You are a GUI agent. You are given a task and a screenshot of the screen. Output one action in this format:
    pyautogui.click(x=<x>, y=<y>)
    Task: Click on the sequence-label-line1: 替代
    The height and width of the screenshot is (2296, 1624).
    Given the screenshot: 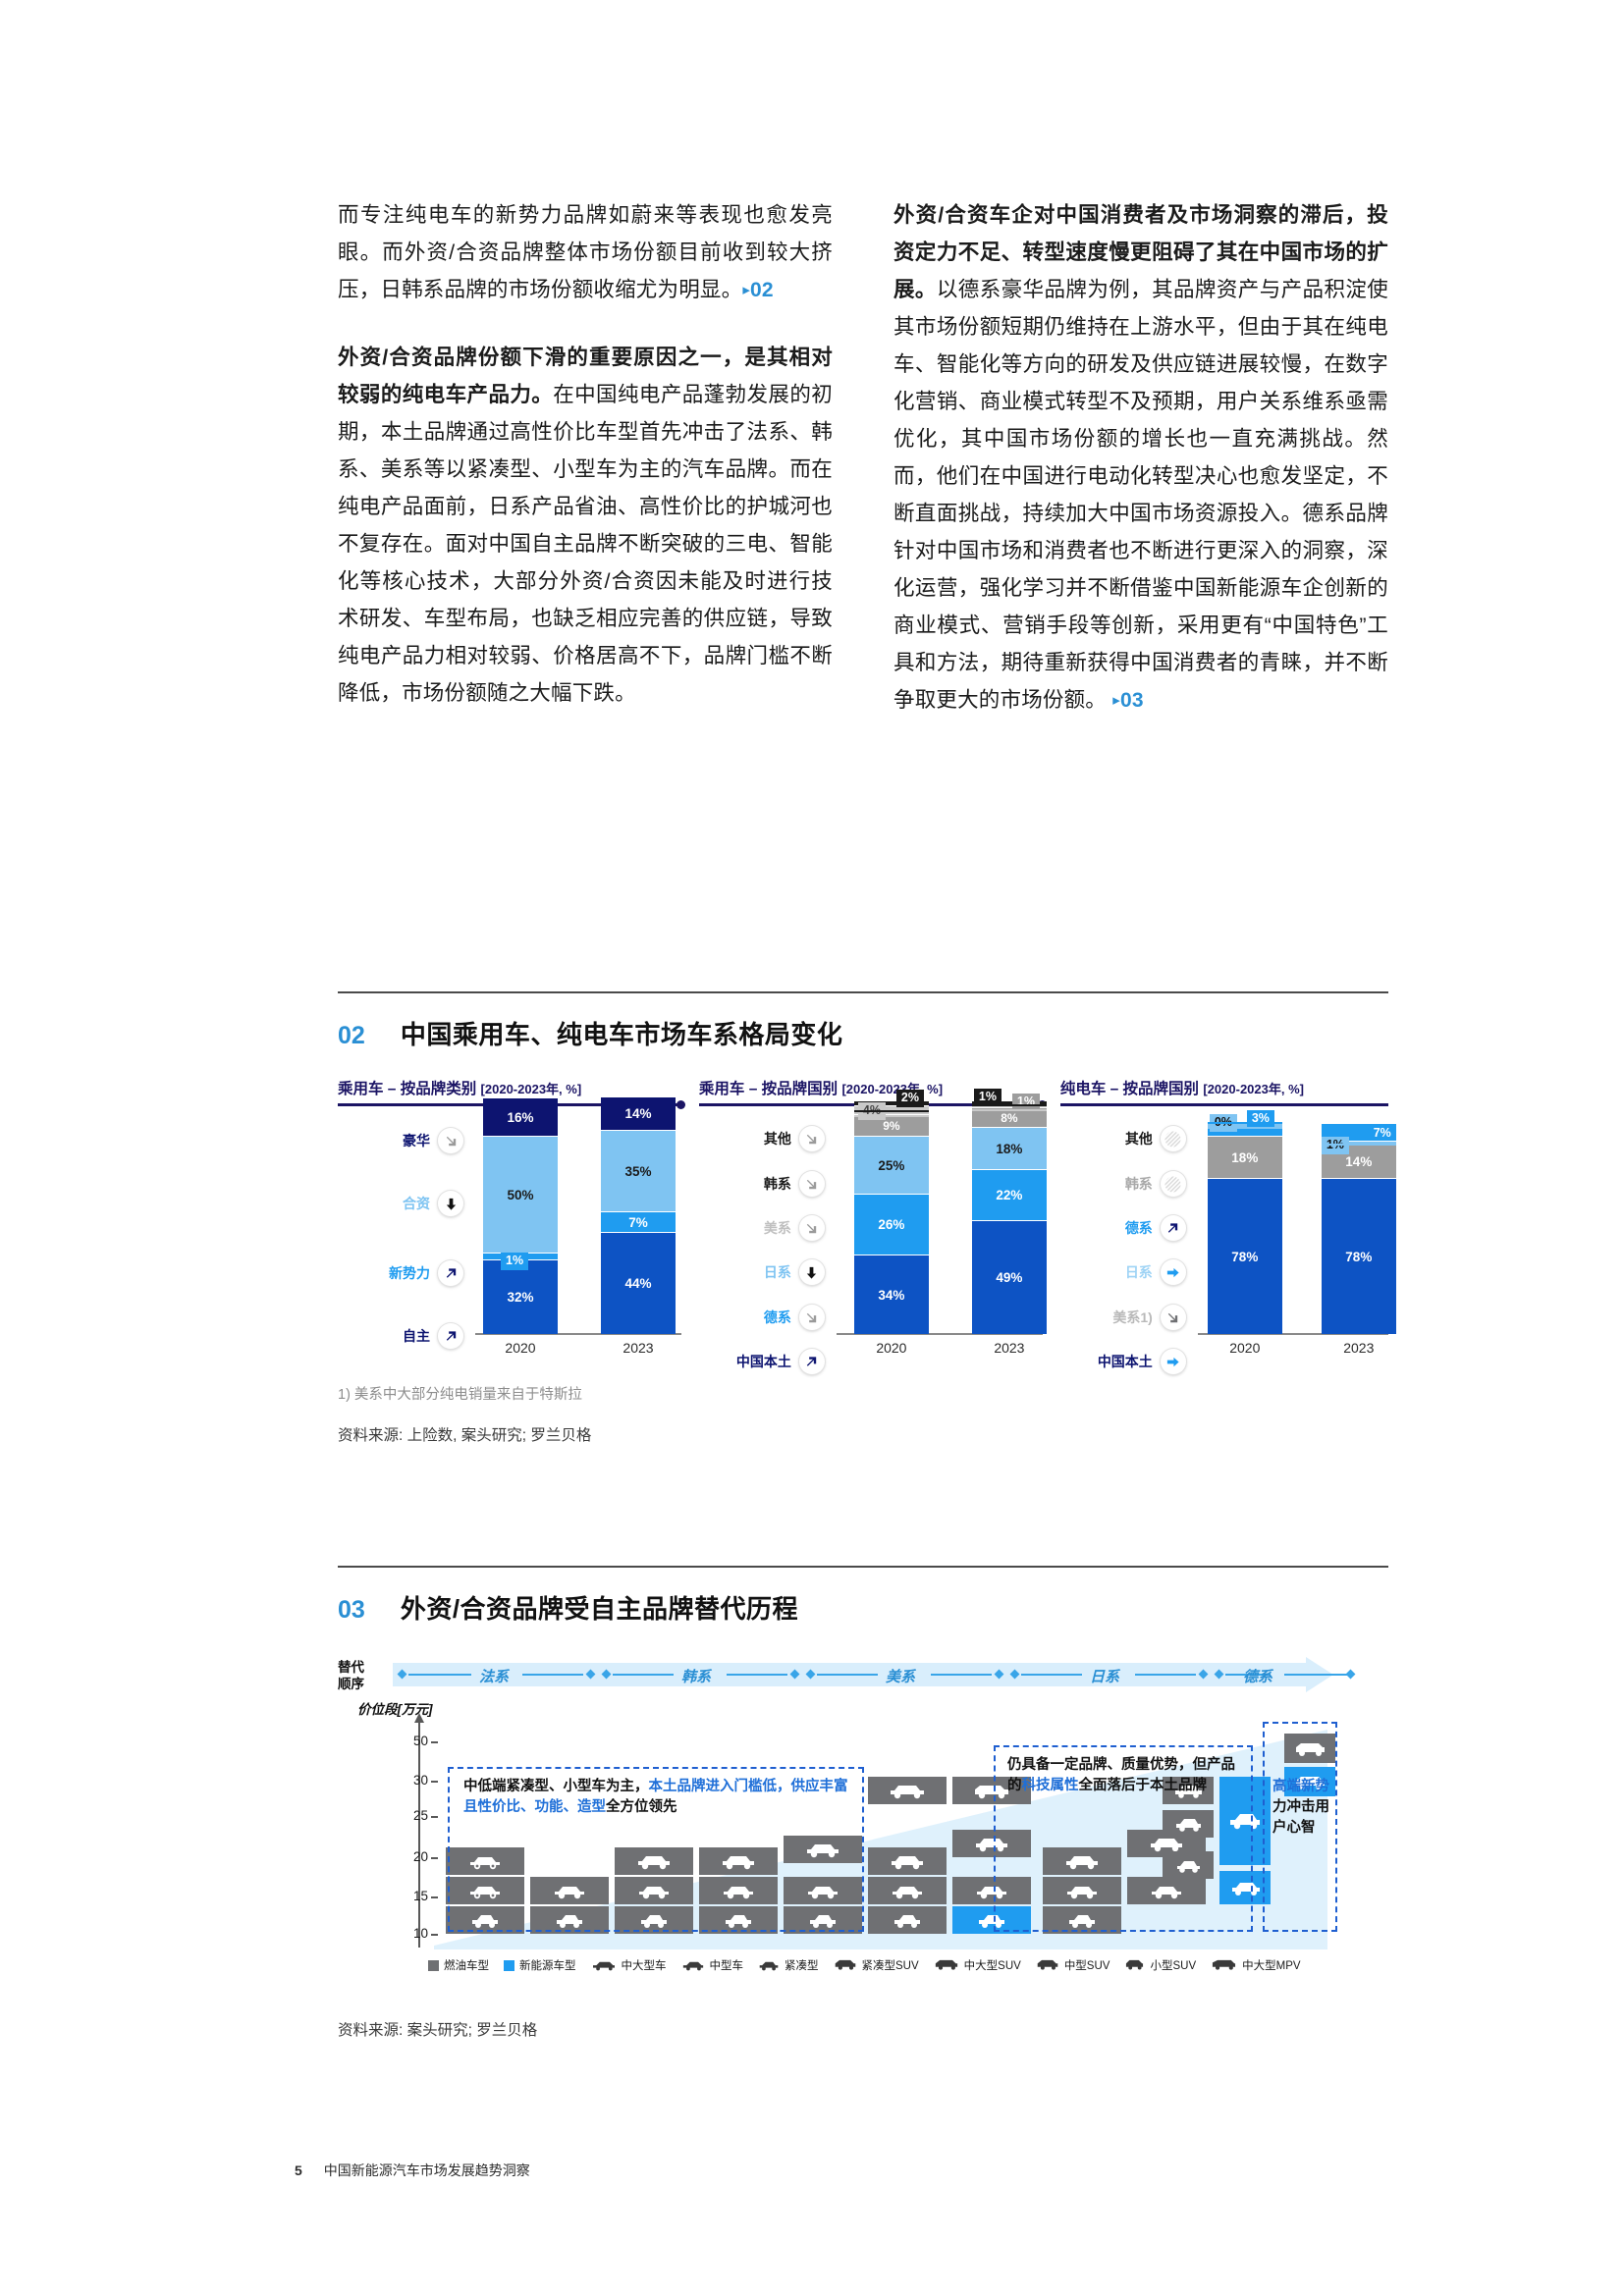 What is the action you would take?
    pyautogui.click(x=351, y=1667)
    